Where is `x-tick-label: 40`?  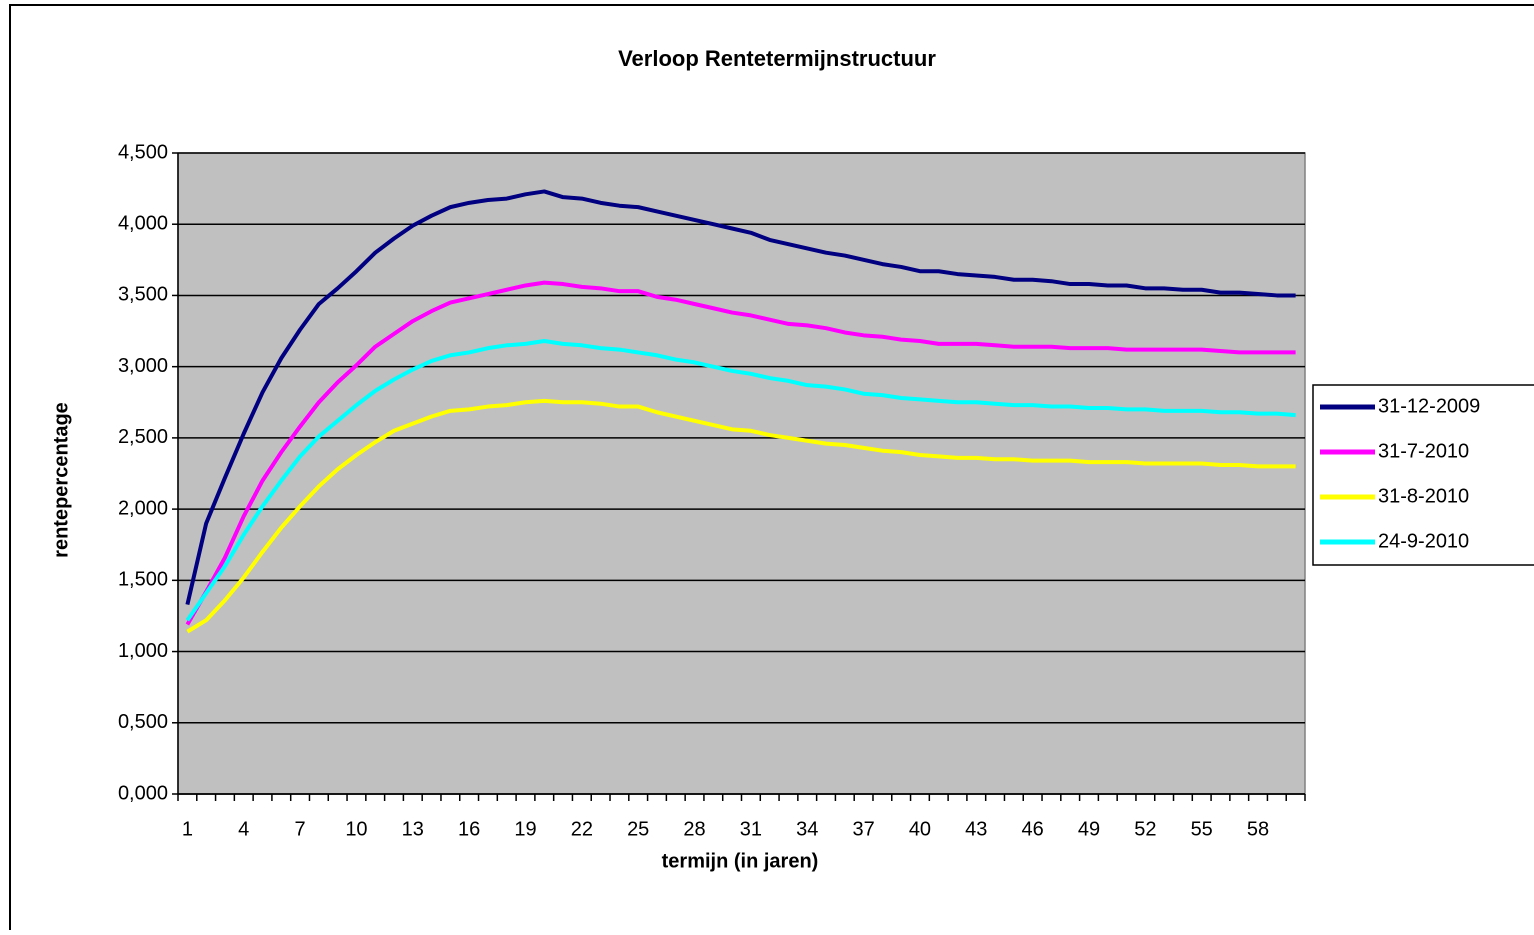
x-tick-label: 40 is located at coordinates (920, 829).